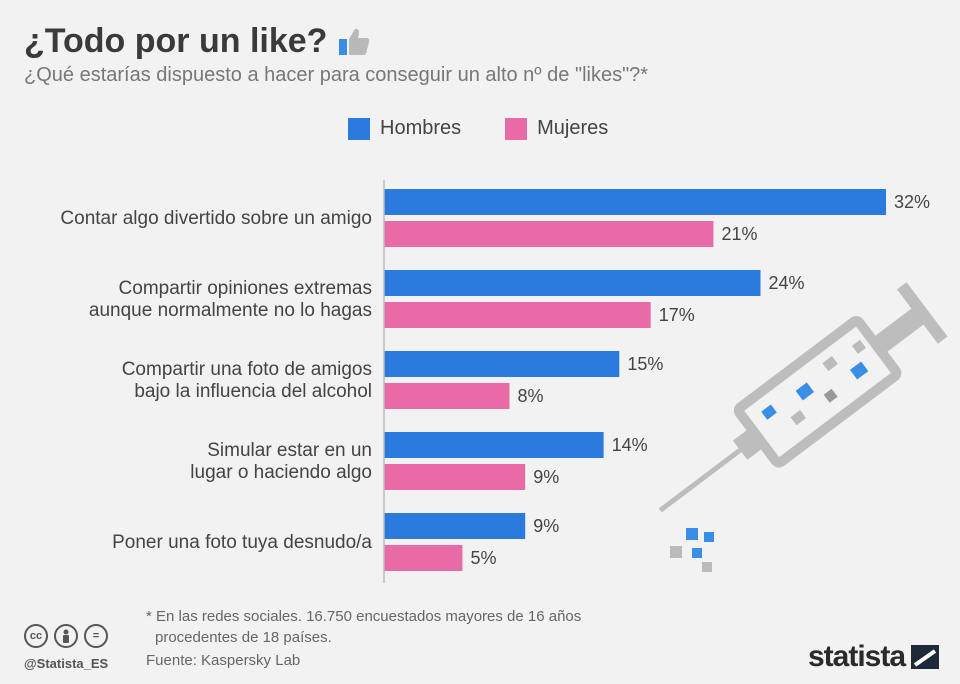 This screenshot has height=684, width=960. I want to click on category-label: Simular estar en un lugar o haciendo algo, so click(281, 461).